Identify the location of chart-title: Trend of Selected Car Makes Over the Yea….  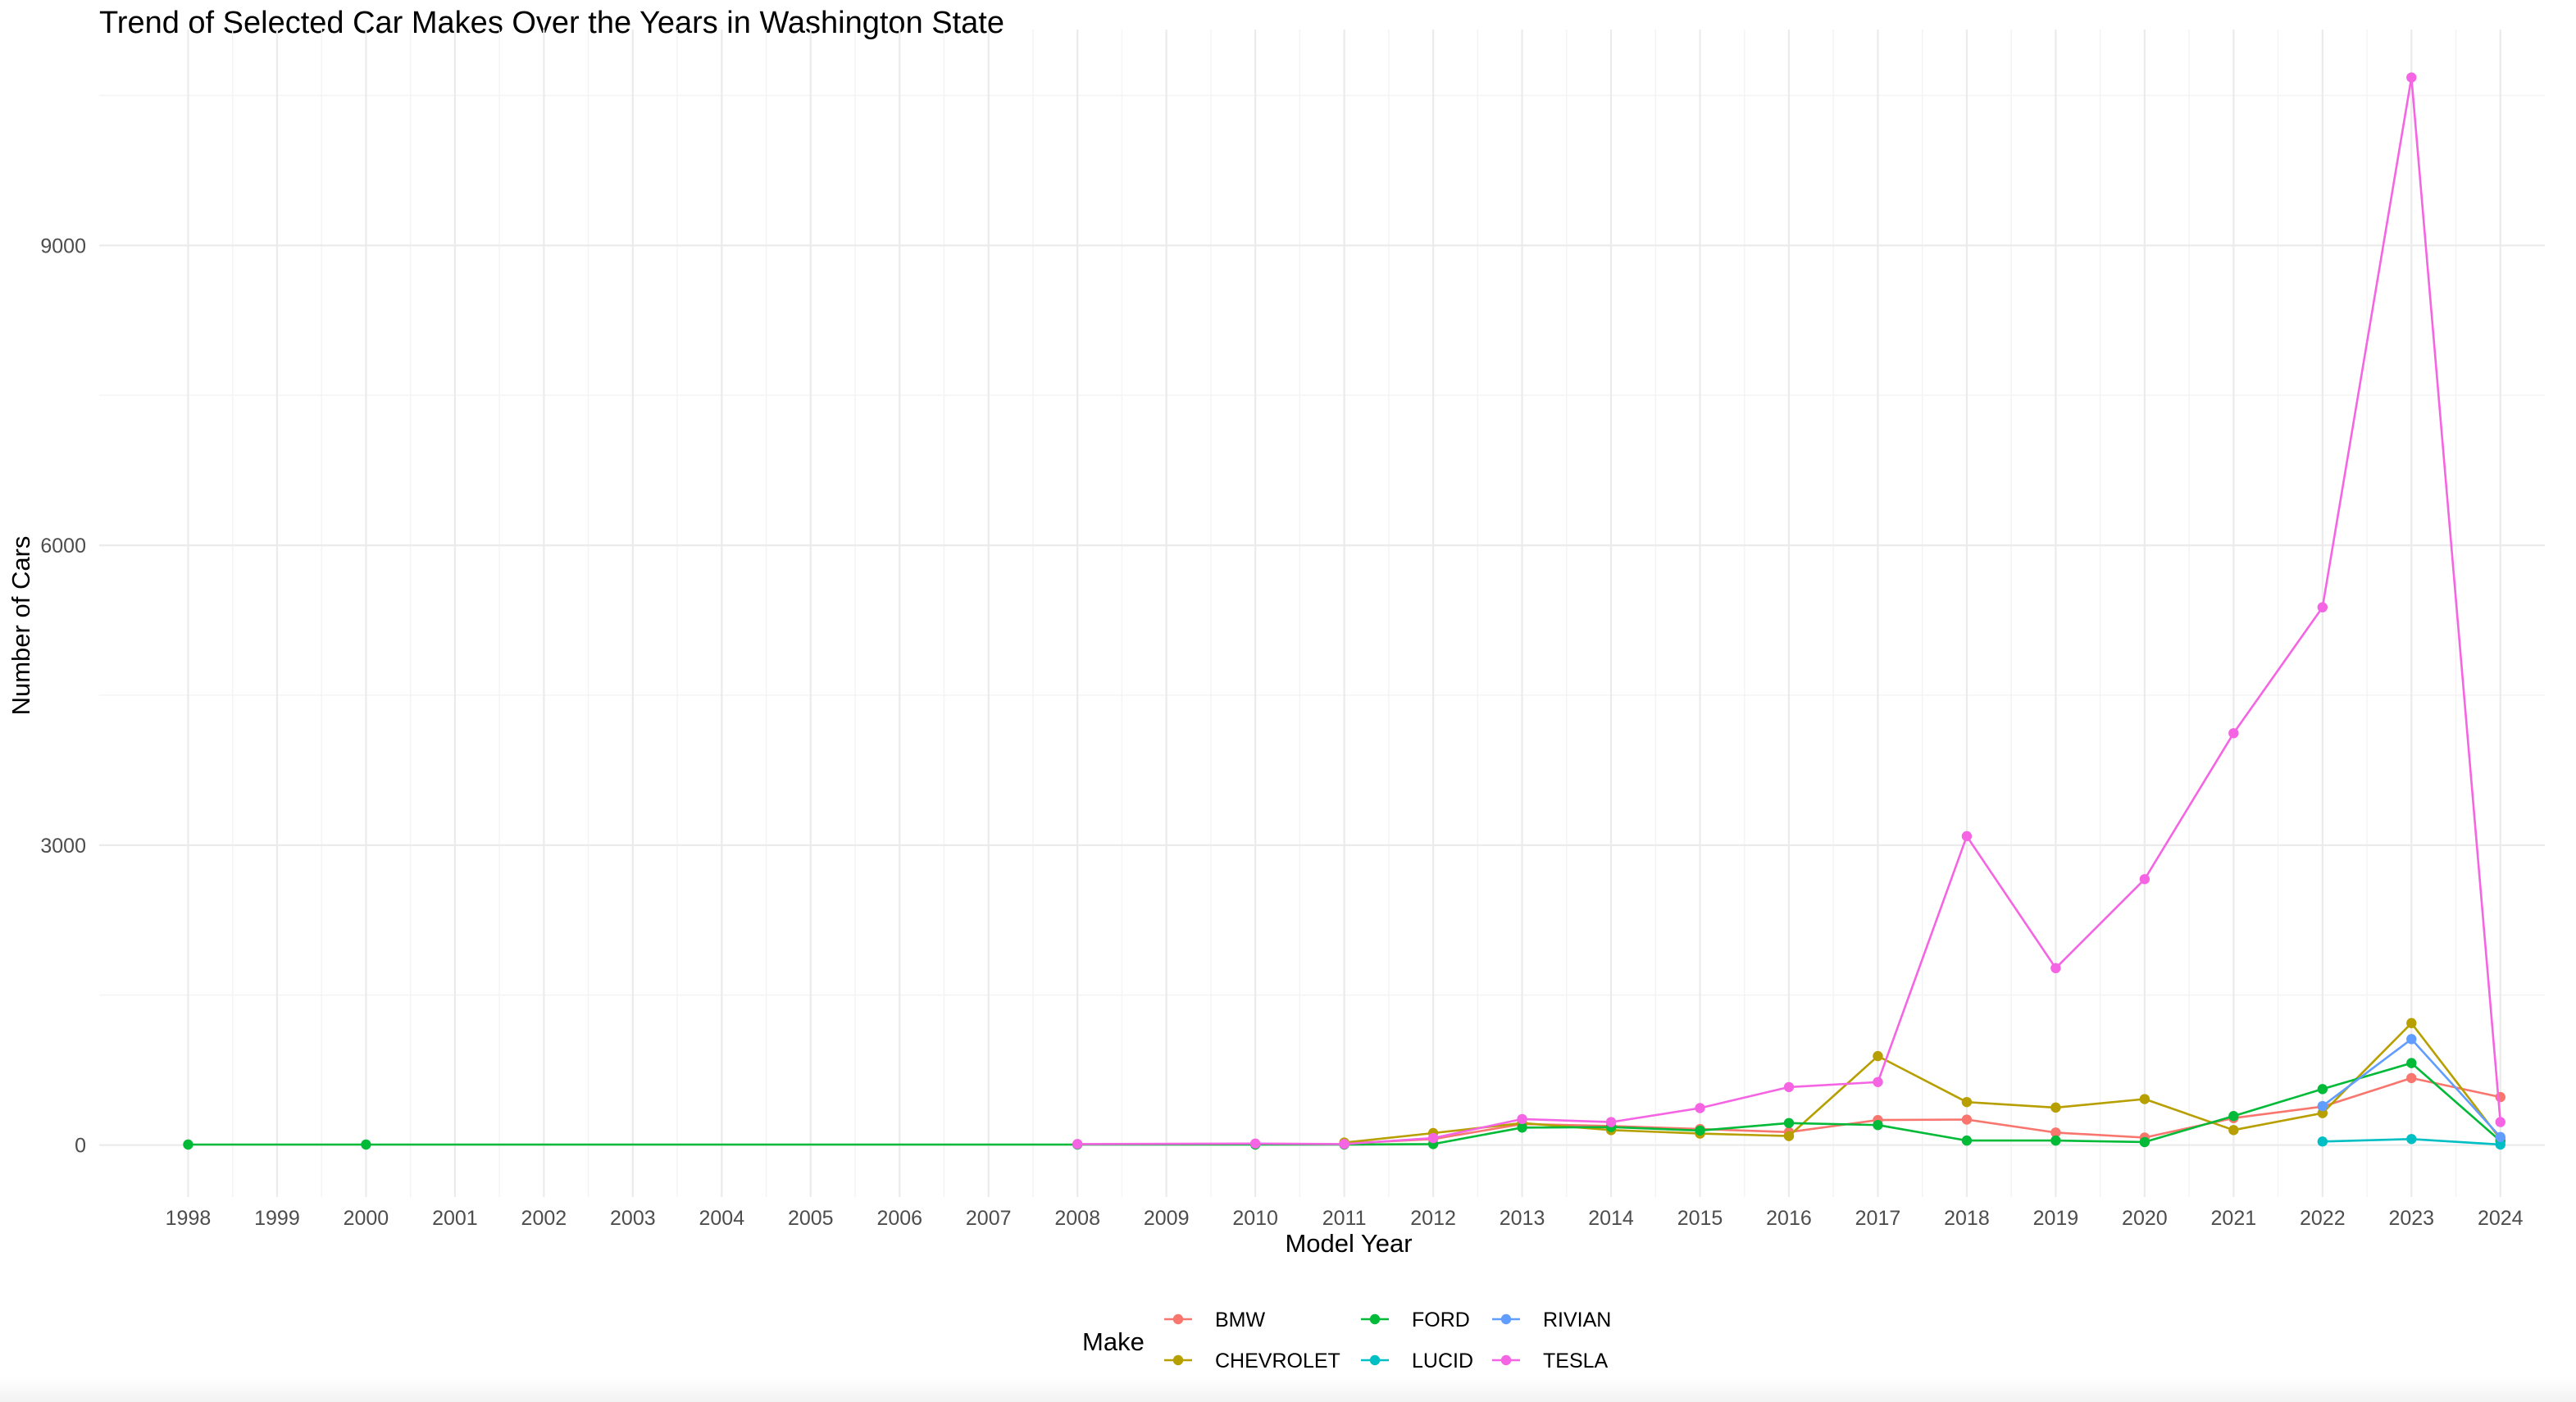
(551, 23).